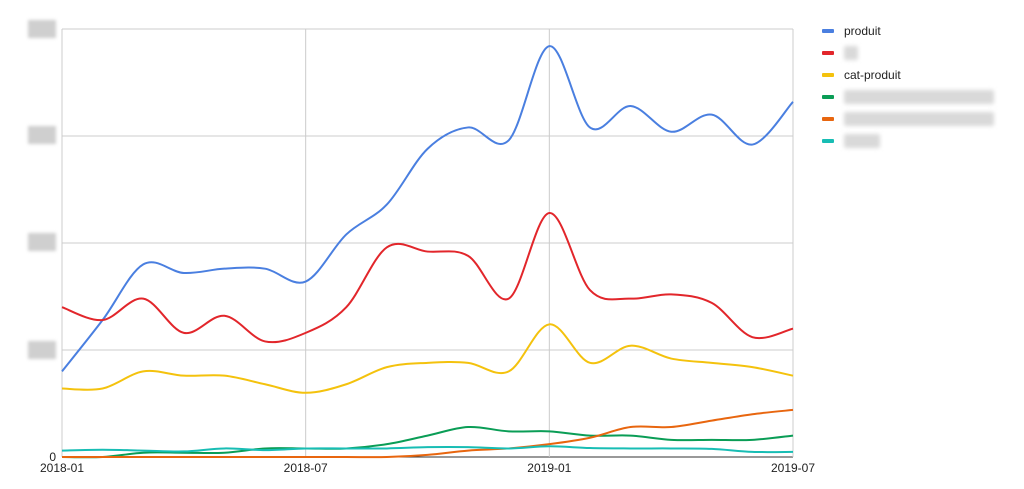 This screenshot has height=489, width=1024. I want to click on legend-item: produit, so click(908, 31).